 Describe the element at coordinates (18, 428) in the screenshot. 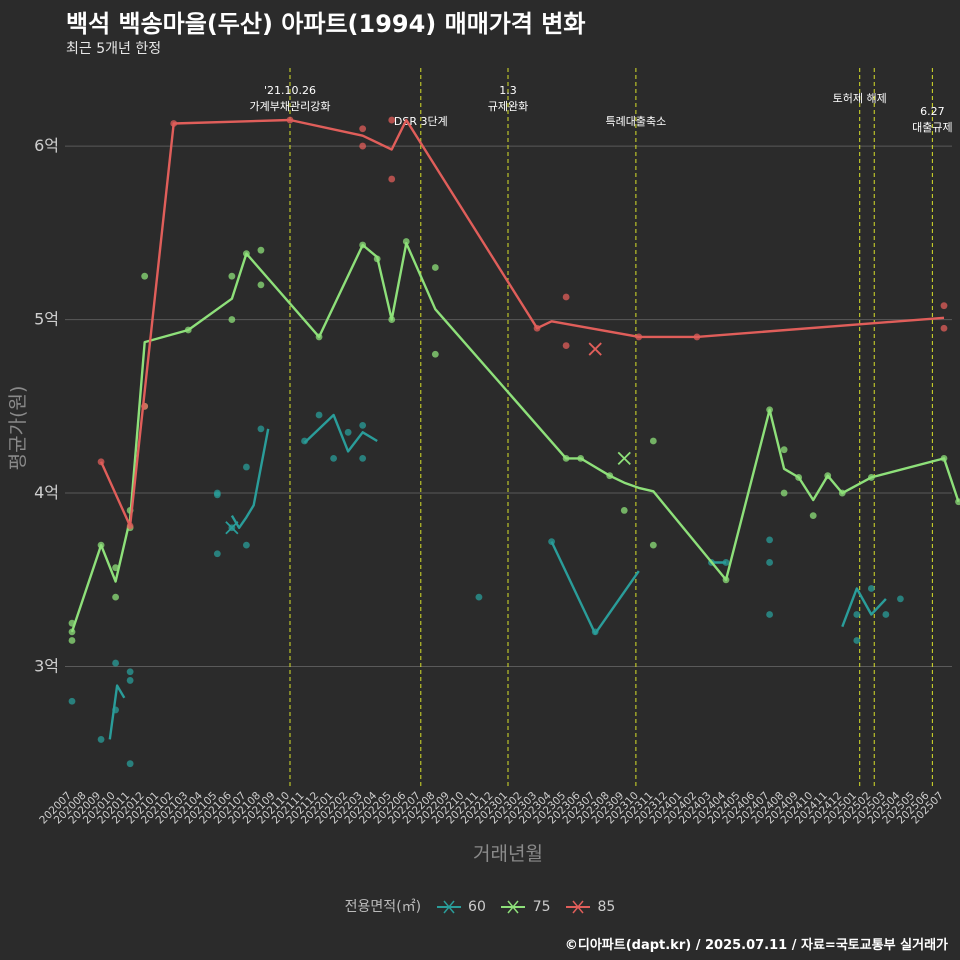

I see `y-axis-title: 평균가(원)` at that location.